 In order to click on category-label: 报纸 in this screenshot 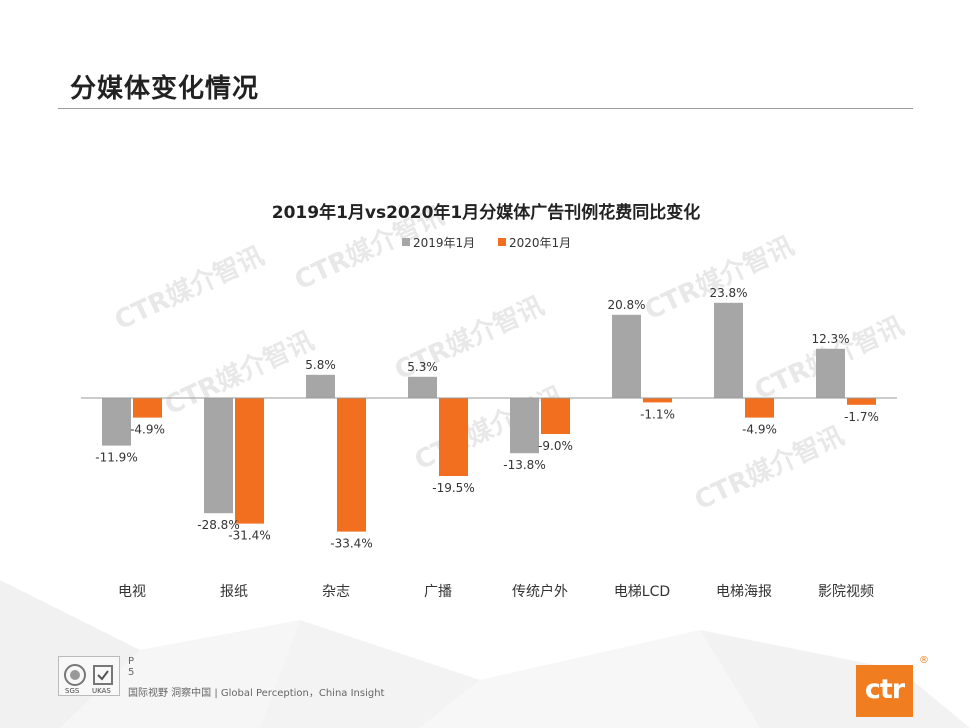, I will do `click(234, 592)`.